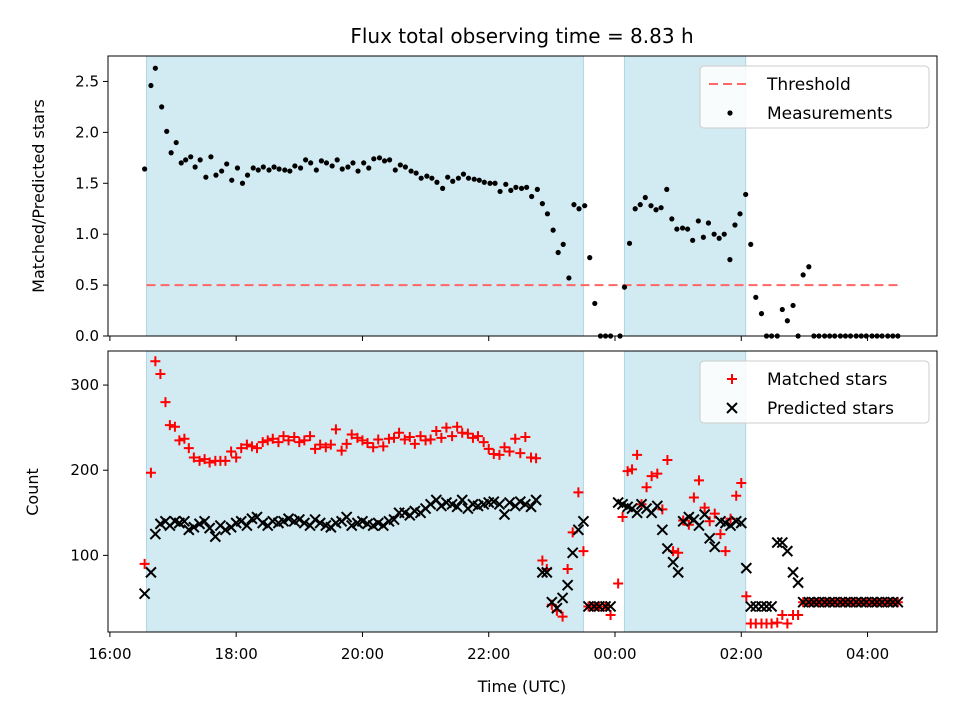  Describe the element at coordinates (362, 654) in the screenshot. I see `x-tick-label: 20:00` at that location.